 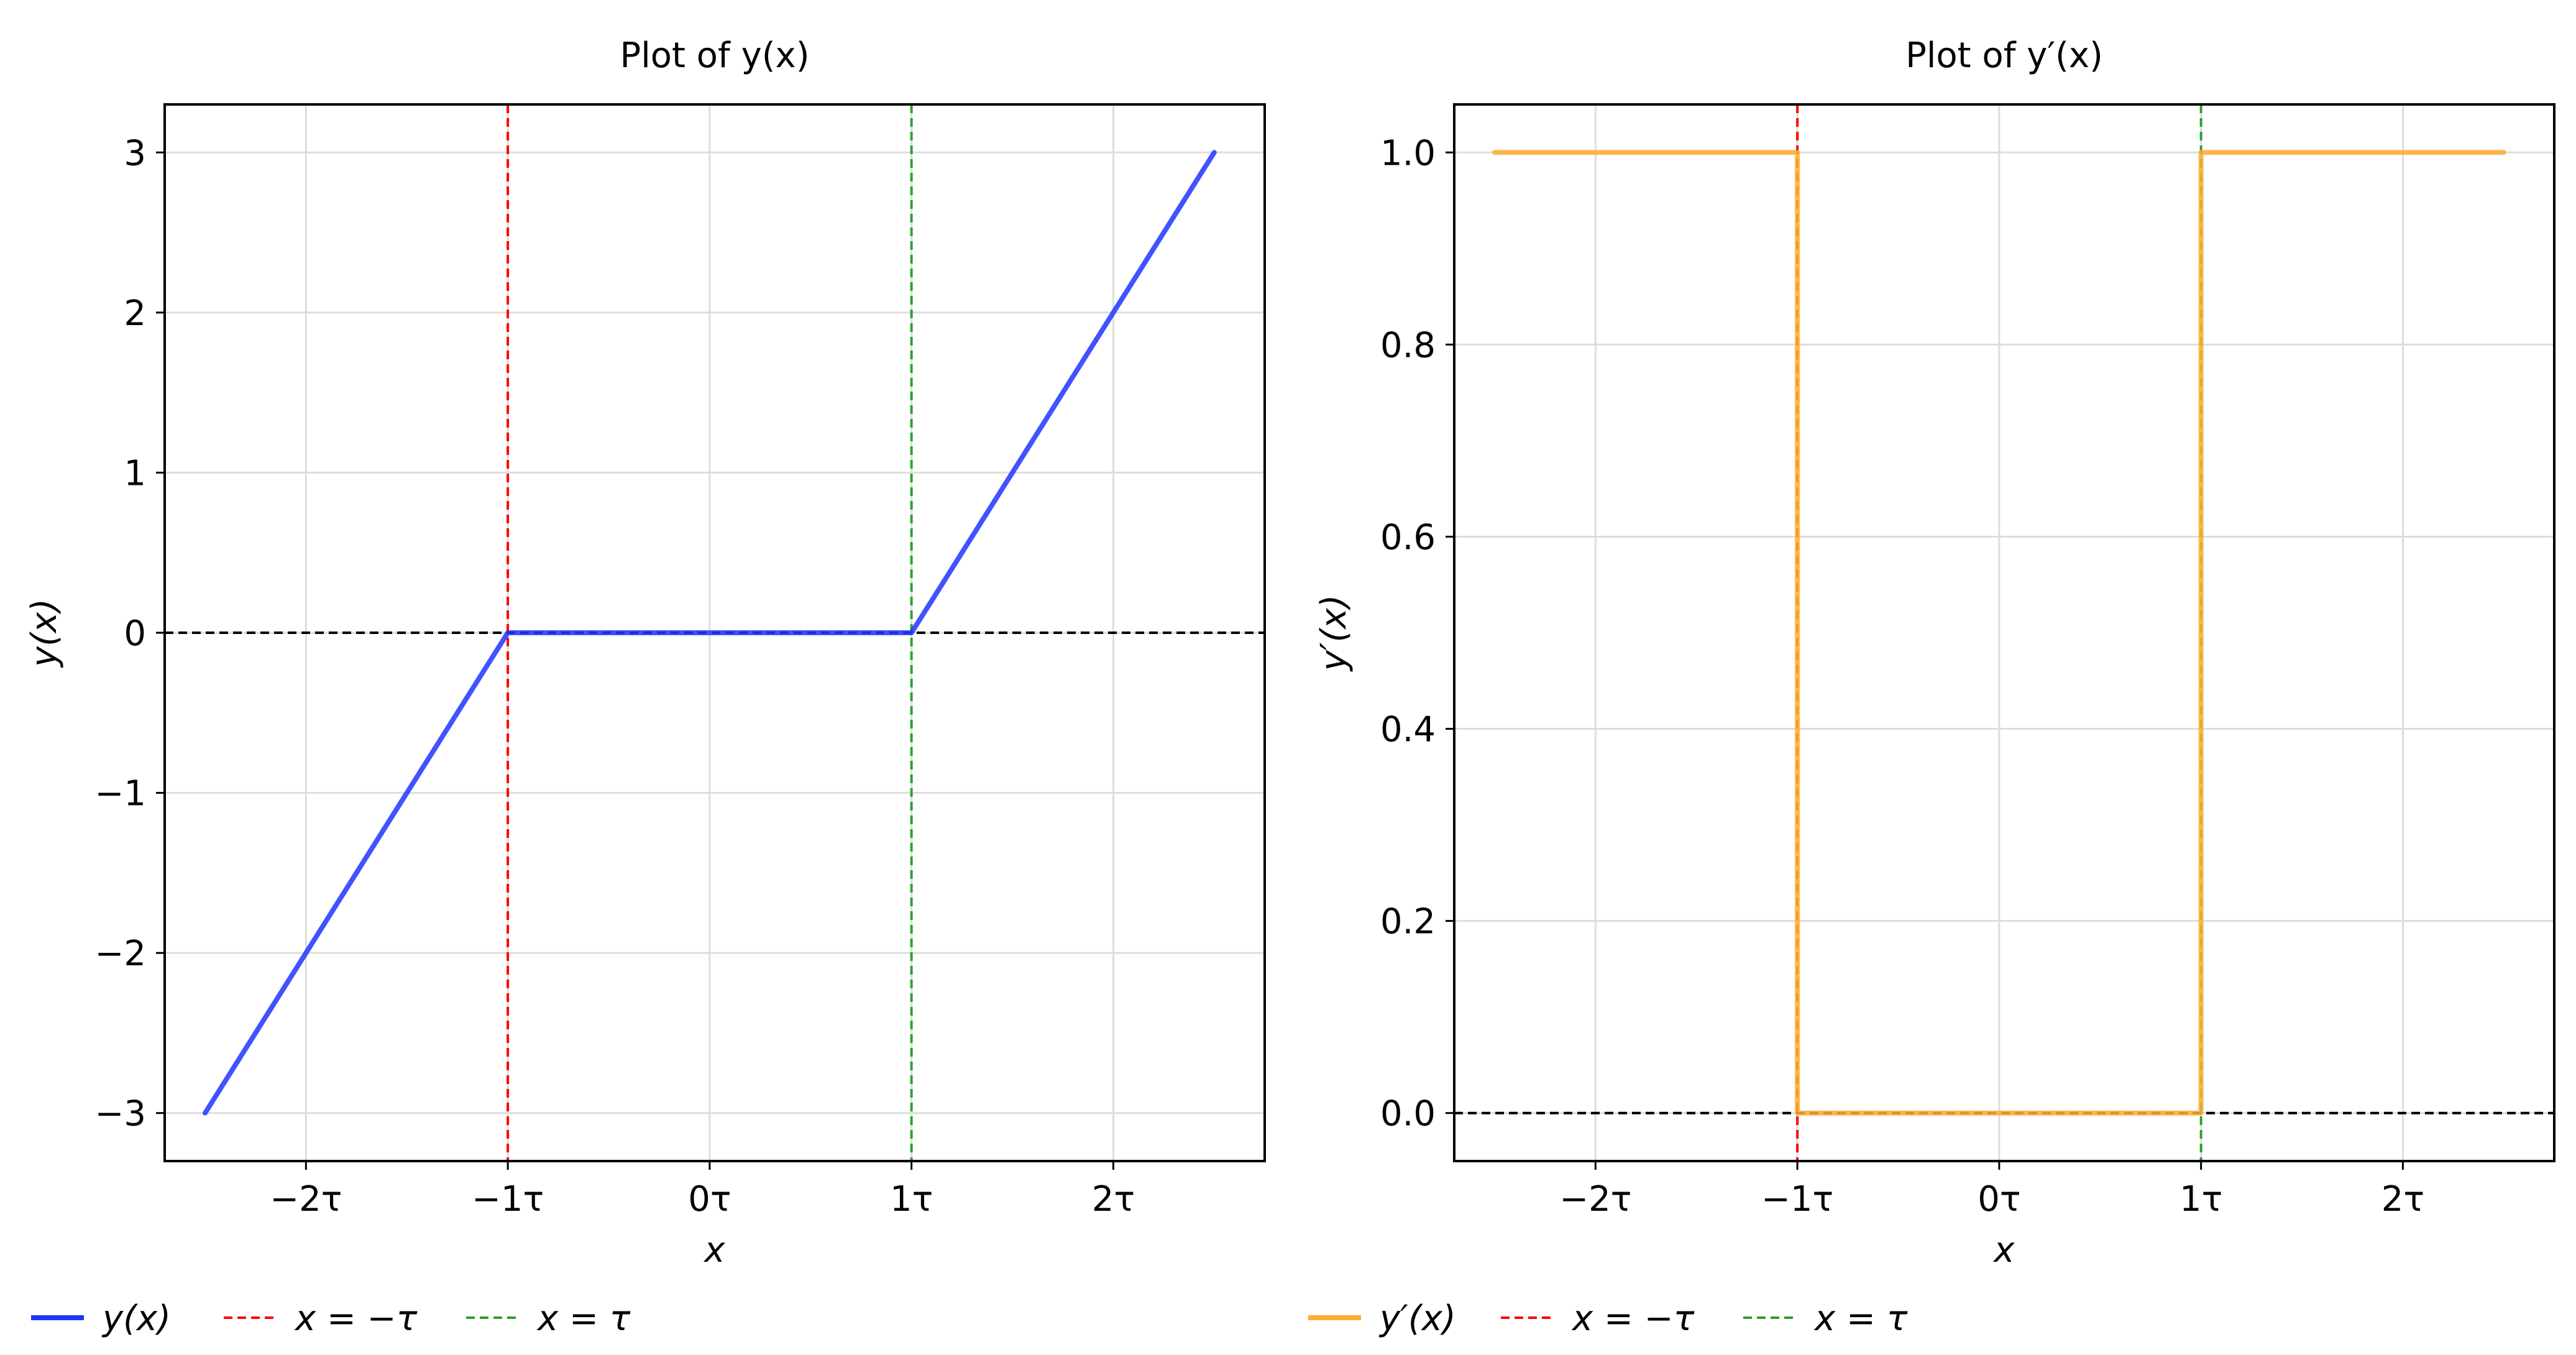 What do you see at coordinates (1408, 537) in the screenshot?
I see `y-tick-label: 0.6` at bounding box center [1408, 537].